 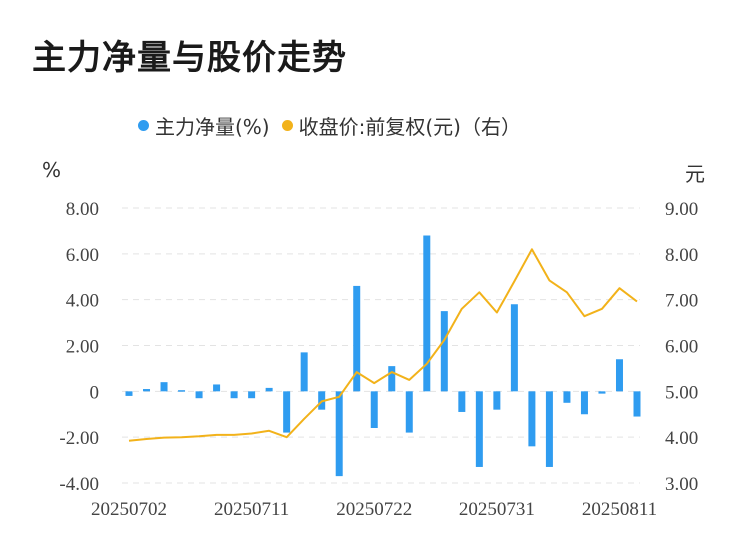 I want to click on legend-label-net-flow: 主力净量(%), so click(x=212, y=126).